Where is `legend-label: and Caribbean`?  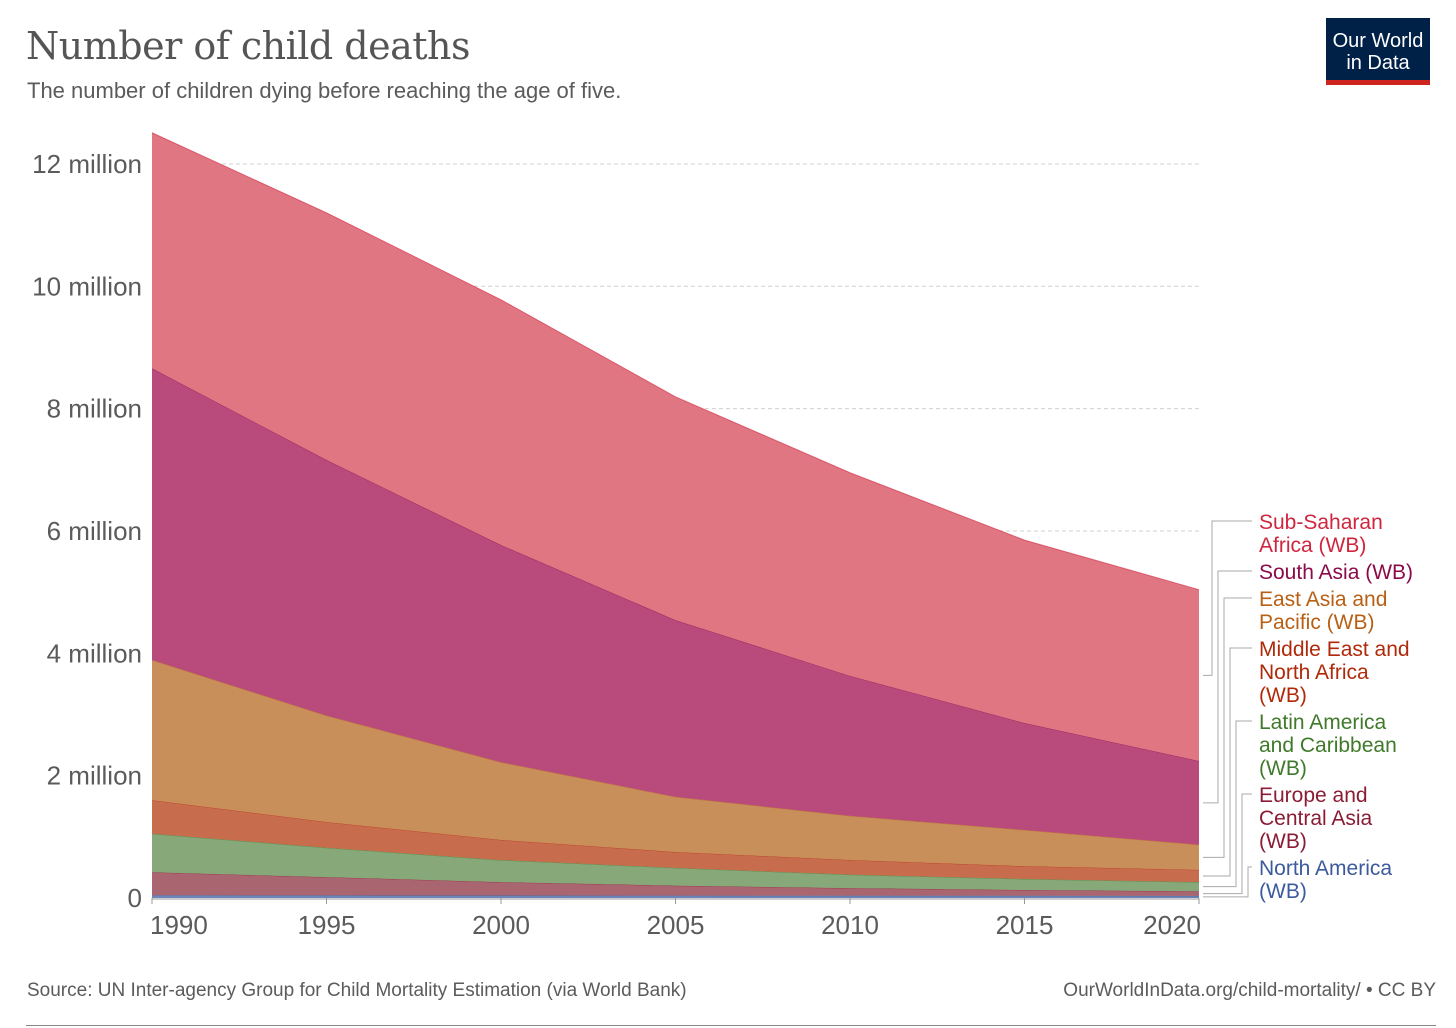
legend-label: and Caribbean is located at coordinates (1328, 745).